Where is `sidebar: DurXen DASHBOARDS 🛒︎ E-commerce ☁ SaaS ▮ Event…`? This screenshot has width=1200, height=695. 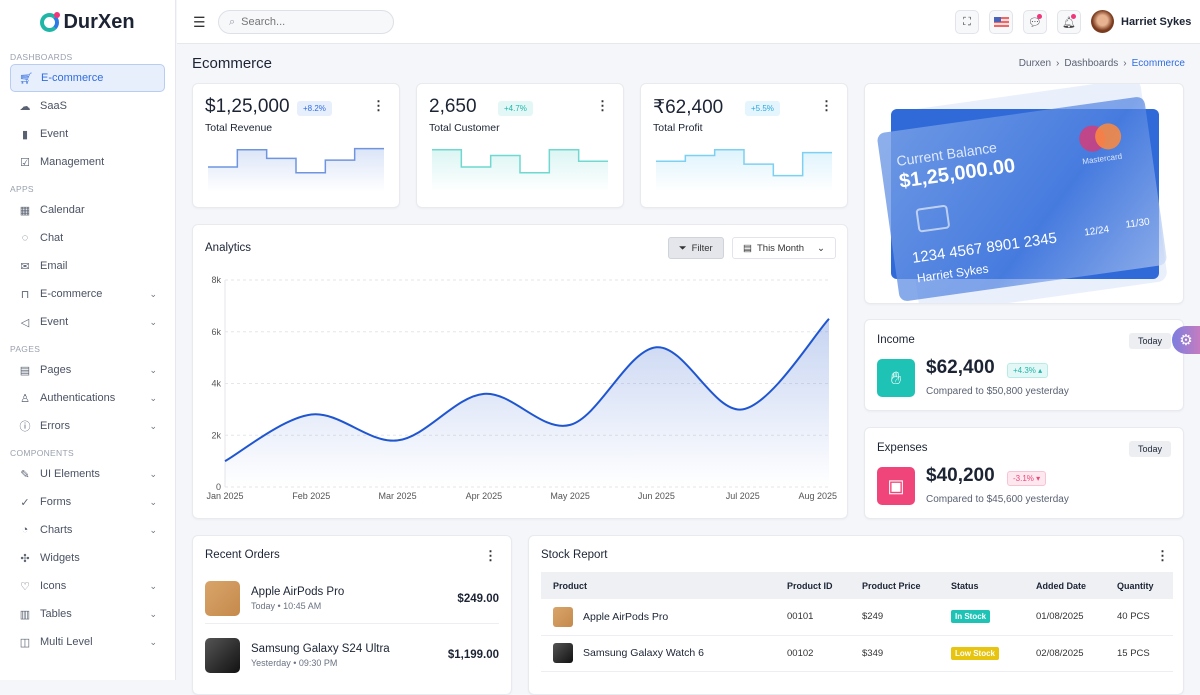 sidebar: DurXen DASHBOARDS 🛒︎ E-commerce ☁ SaaS ▮ Event… is located at coordinates (88, 340).